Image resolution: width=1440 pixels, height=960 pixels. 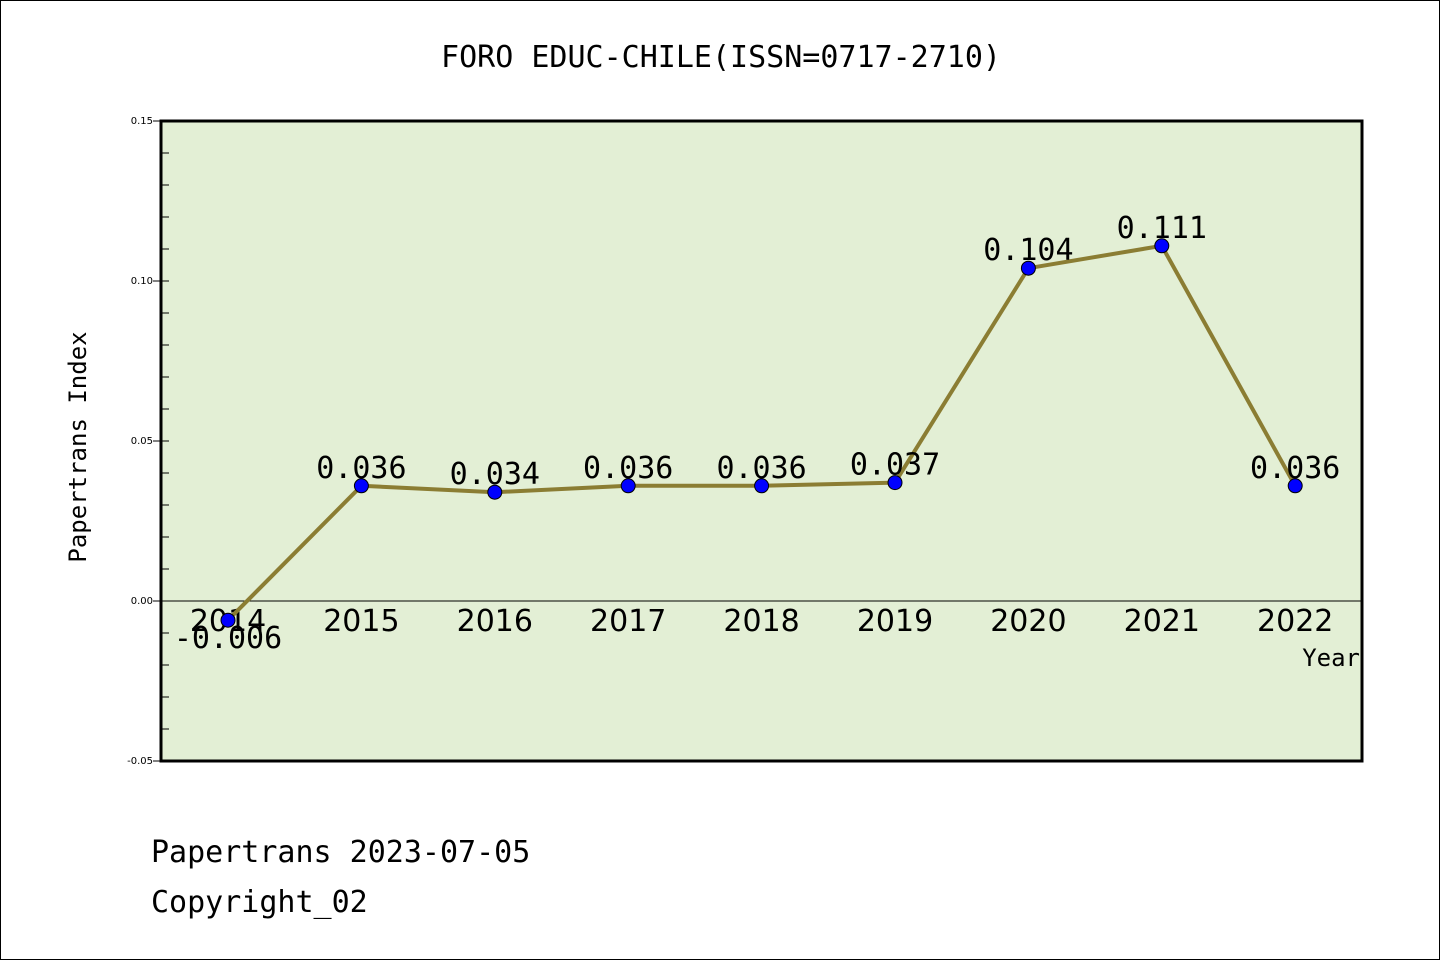 What do you see at coordinates (142, 441) in the screenshot?
I see `y-tick-label: 0.05` at bounding box center [142, 441].